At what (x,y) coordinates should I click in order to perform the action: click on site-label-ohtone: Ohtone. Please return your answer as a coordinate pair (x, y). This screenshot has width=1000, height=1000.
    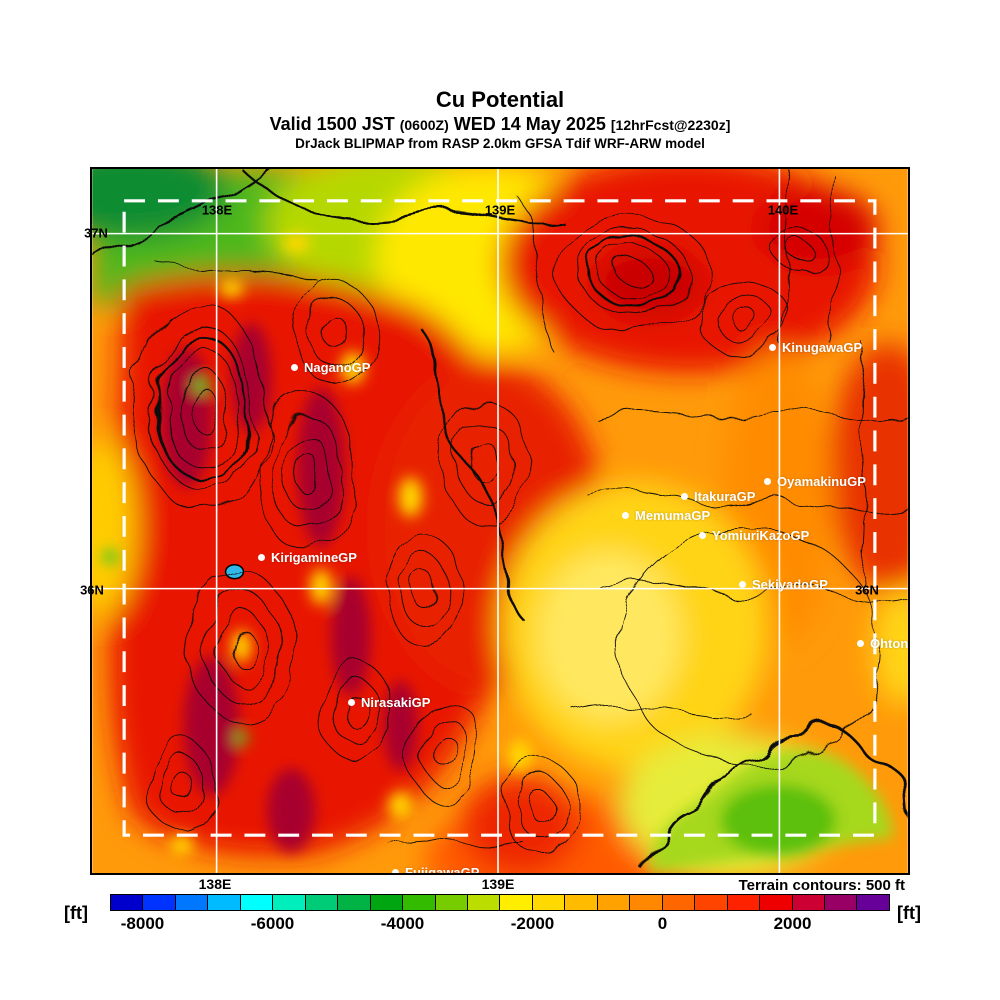
    Looking at the image, I should click on (883, 643).